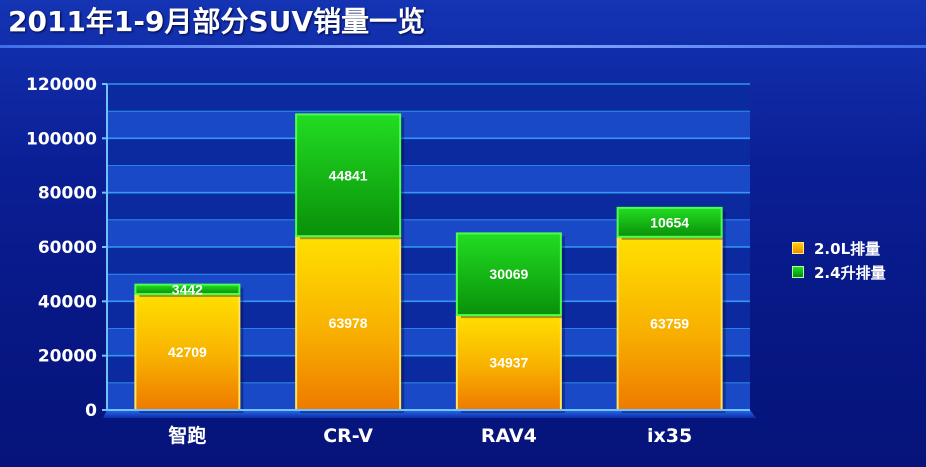  What do you see at coordinates (669, 436) in the screenshot?
I see `x-category-label: ix35` at bounding box center [669, 436].